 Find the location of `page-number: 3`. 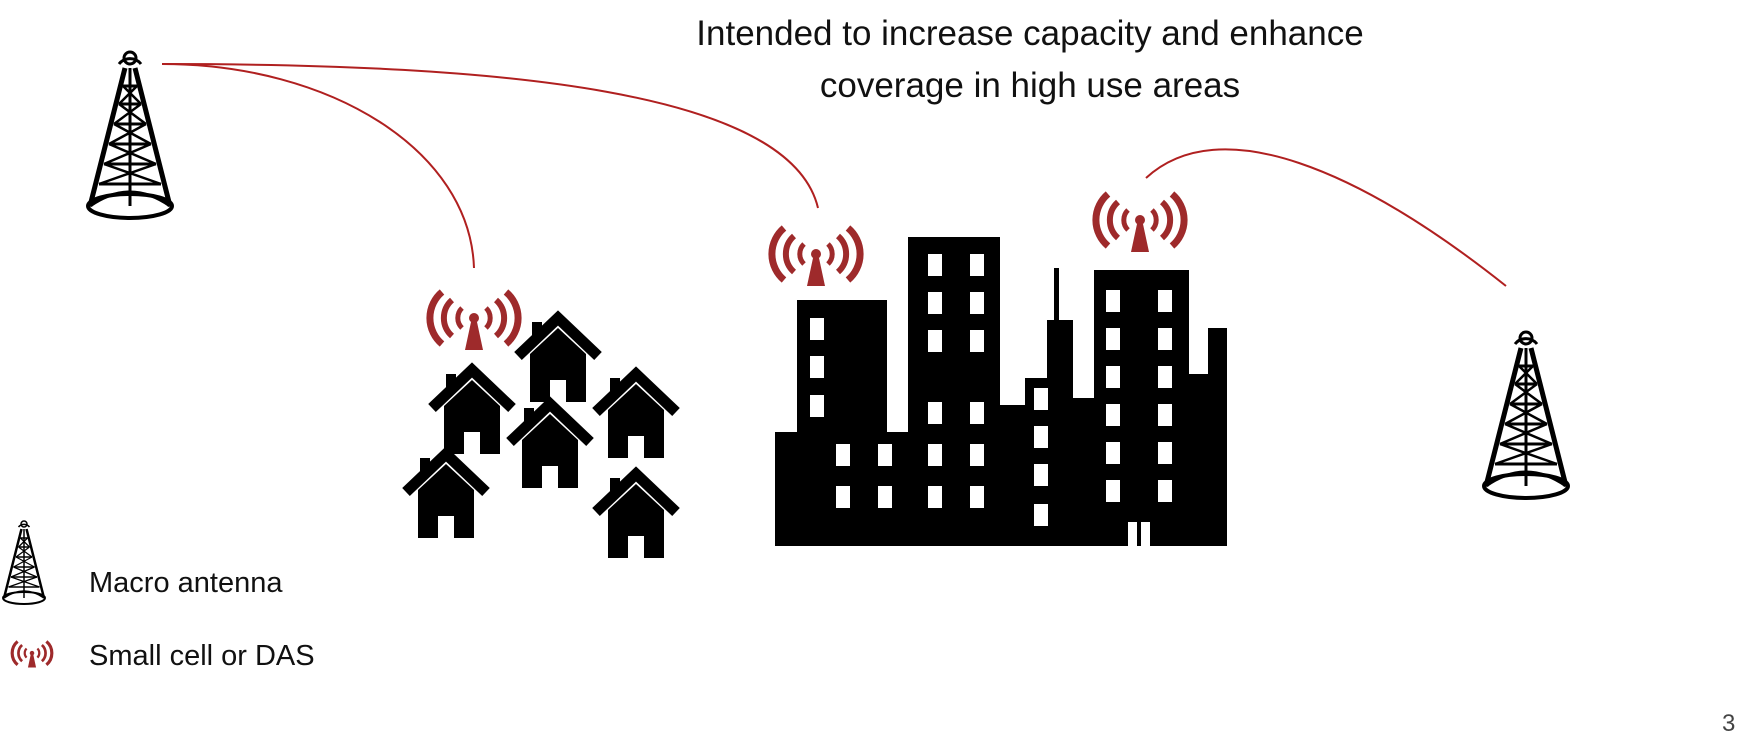

page-number: 3 is located at coordinates (1729, 723).